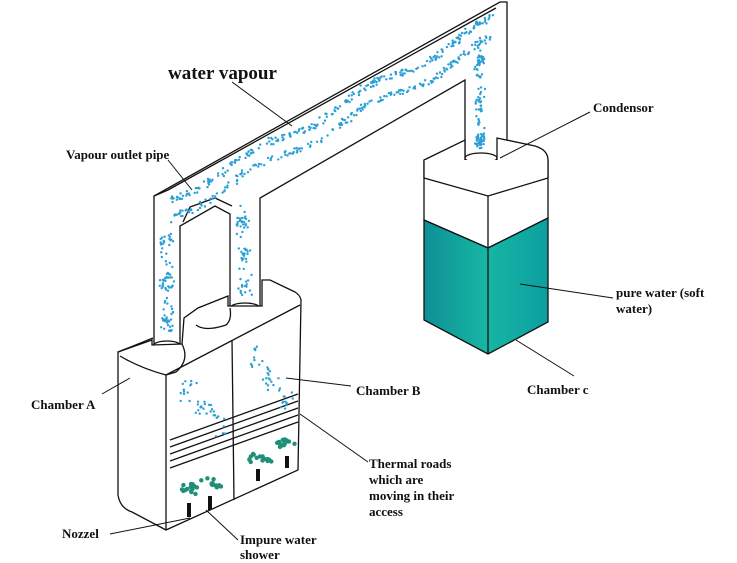 The height and width of the screenshot is (563, 737). Describe the element at coordinates (411, 495) in the screenshot. I see `label-thermal-line3: moving in their` at that location.